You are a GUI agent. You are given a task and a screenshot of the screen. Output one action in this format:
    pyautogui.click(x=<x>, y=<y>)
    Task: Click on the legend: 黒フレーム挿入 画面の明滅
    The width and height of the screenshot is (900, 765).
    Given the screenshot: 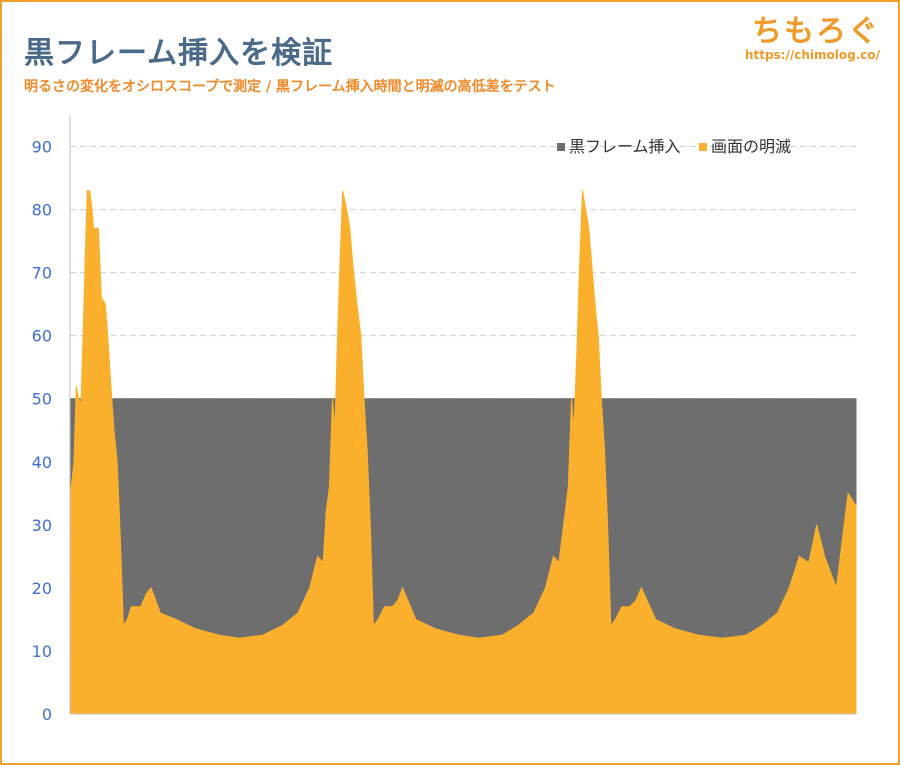 What is the action you would take?
    pyautogui.click(x=674, y=146)
    